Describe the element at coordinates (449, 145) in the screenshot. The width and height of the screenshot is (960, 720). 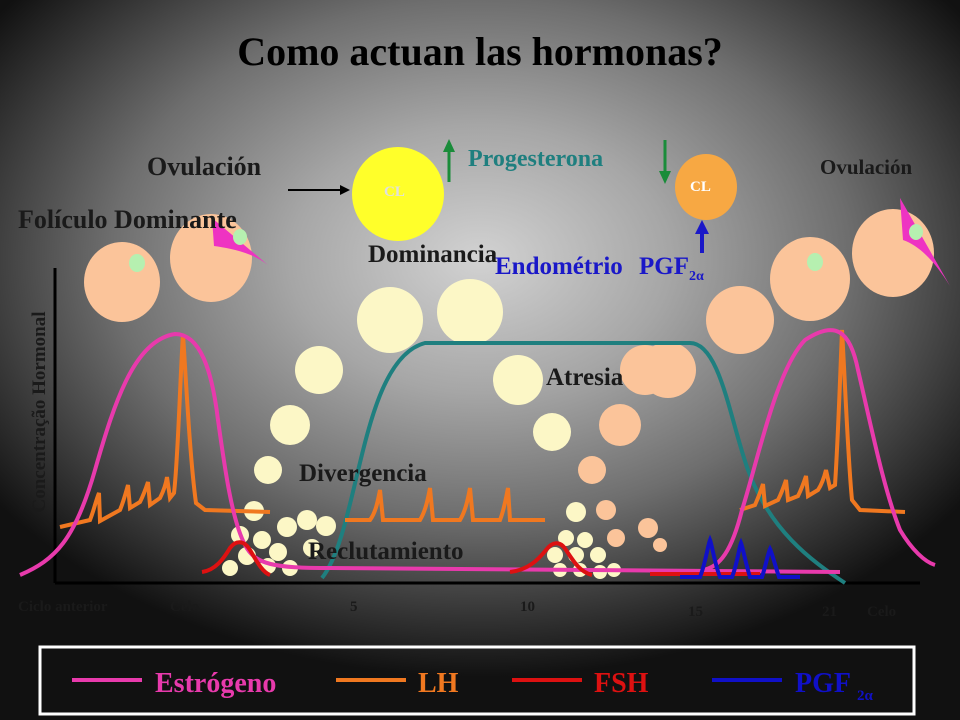
I see `progesterona-up-arrow-head` at that location.